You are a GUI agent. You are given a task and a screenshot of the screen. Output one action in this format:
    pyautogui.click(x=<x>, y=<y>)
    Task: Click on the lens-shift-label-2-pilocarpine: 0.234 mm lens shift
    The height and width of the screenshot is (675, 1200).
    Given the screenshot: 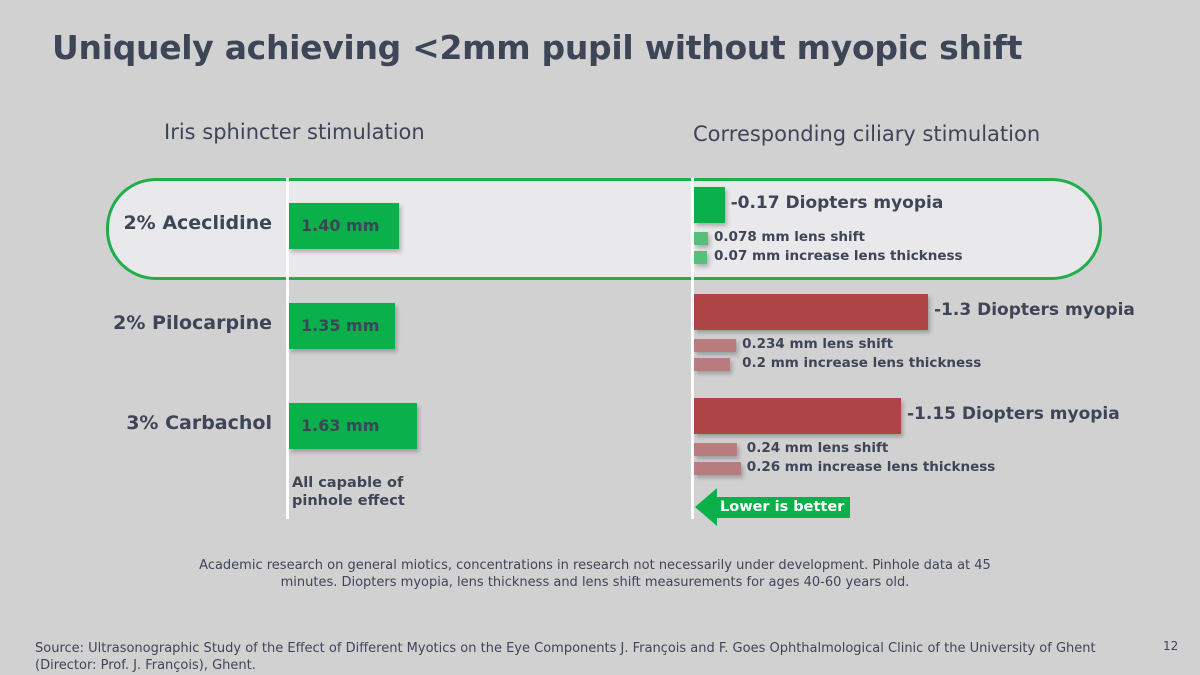 What is the action you would take?
    pyautogui.click(x=818, y=344)
    